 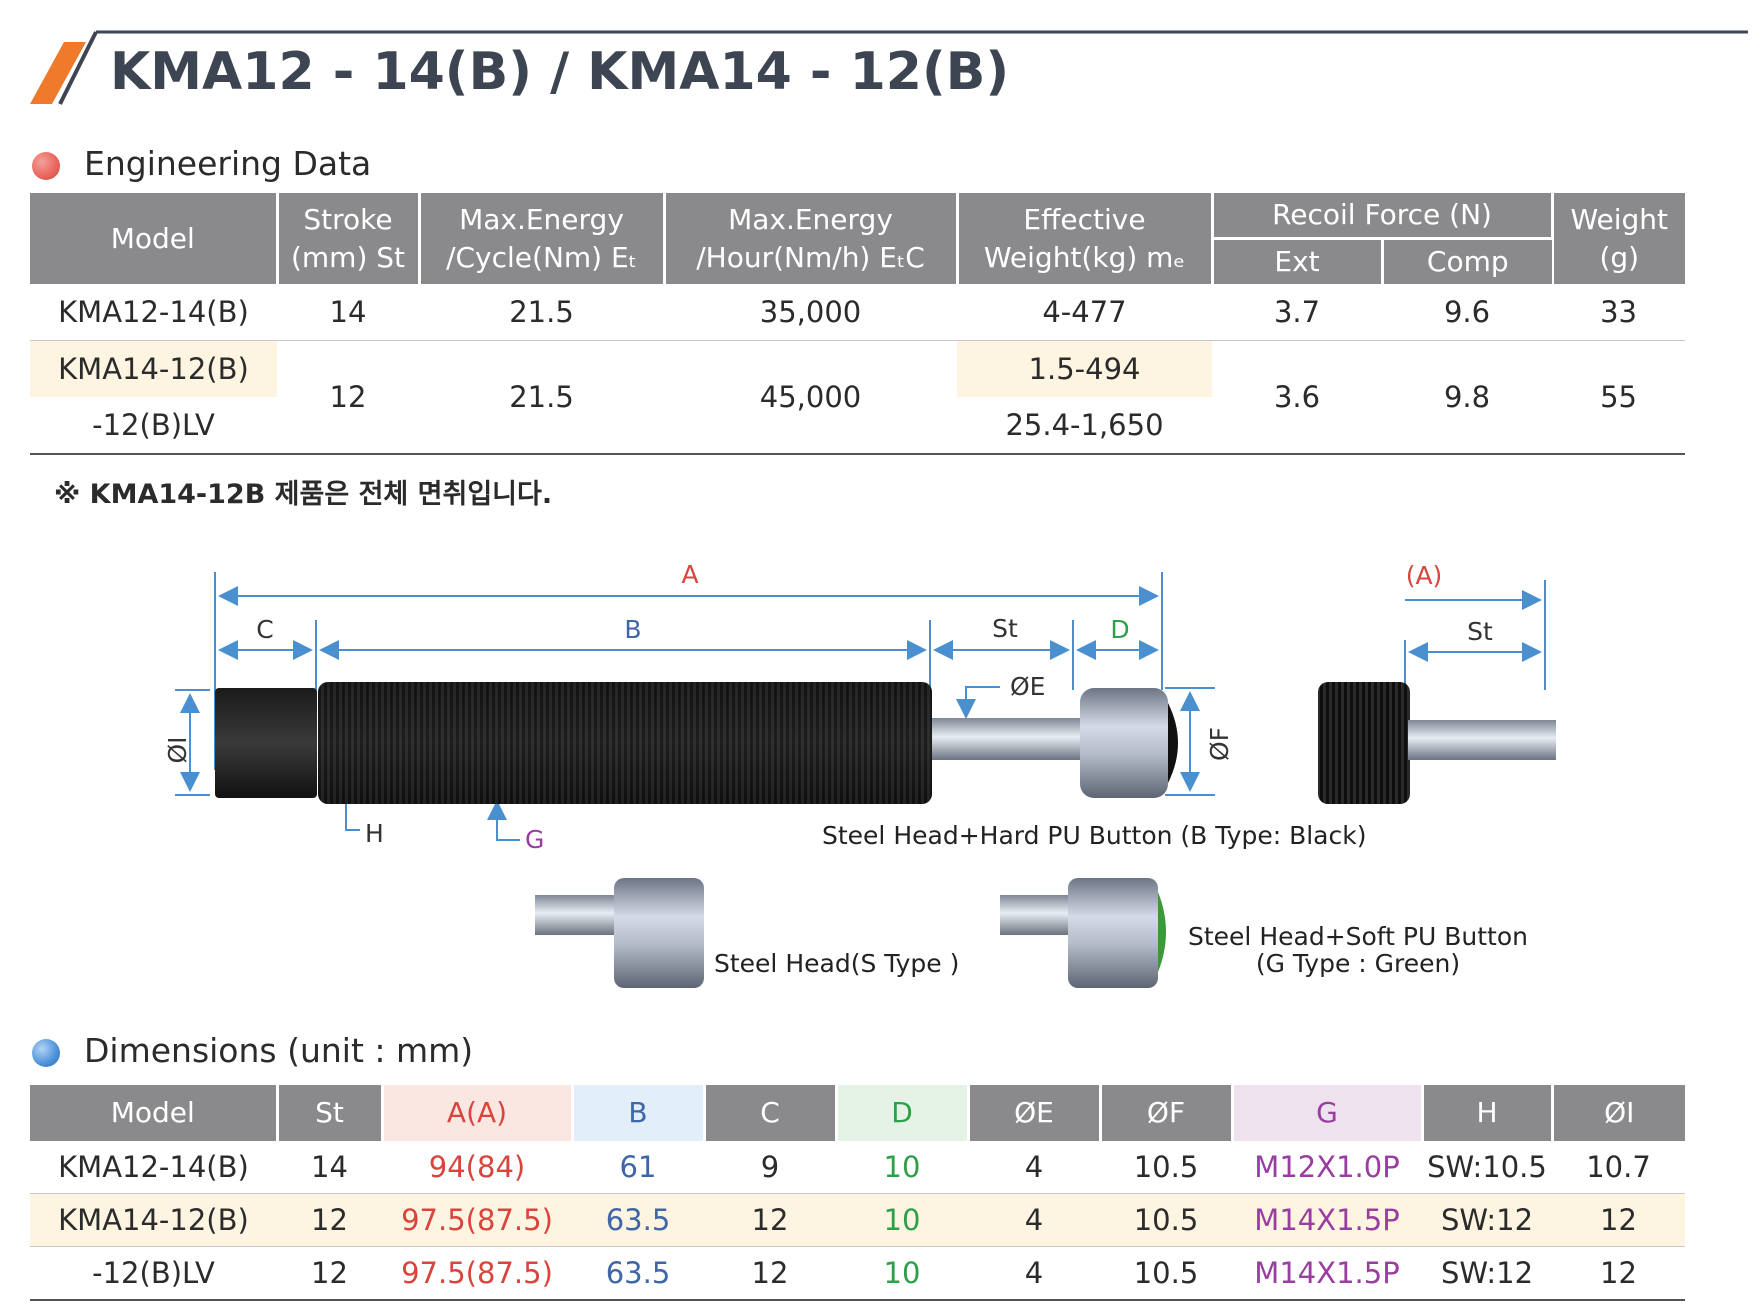 I want to click on cell-model: -12(B)LV, so click(x=153, y=1273).